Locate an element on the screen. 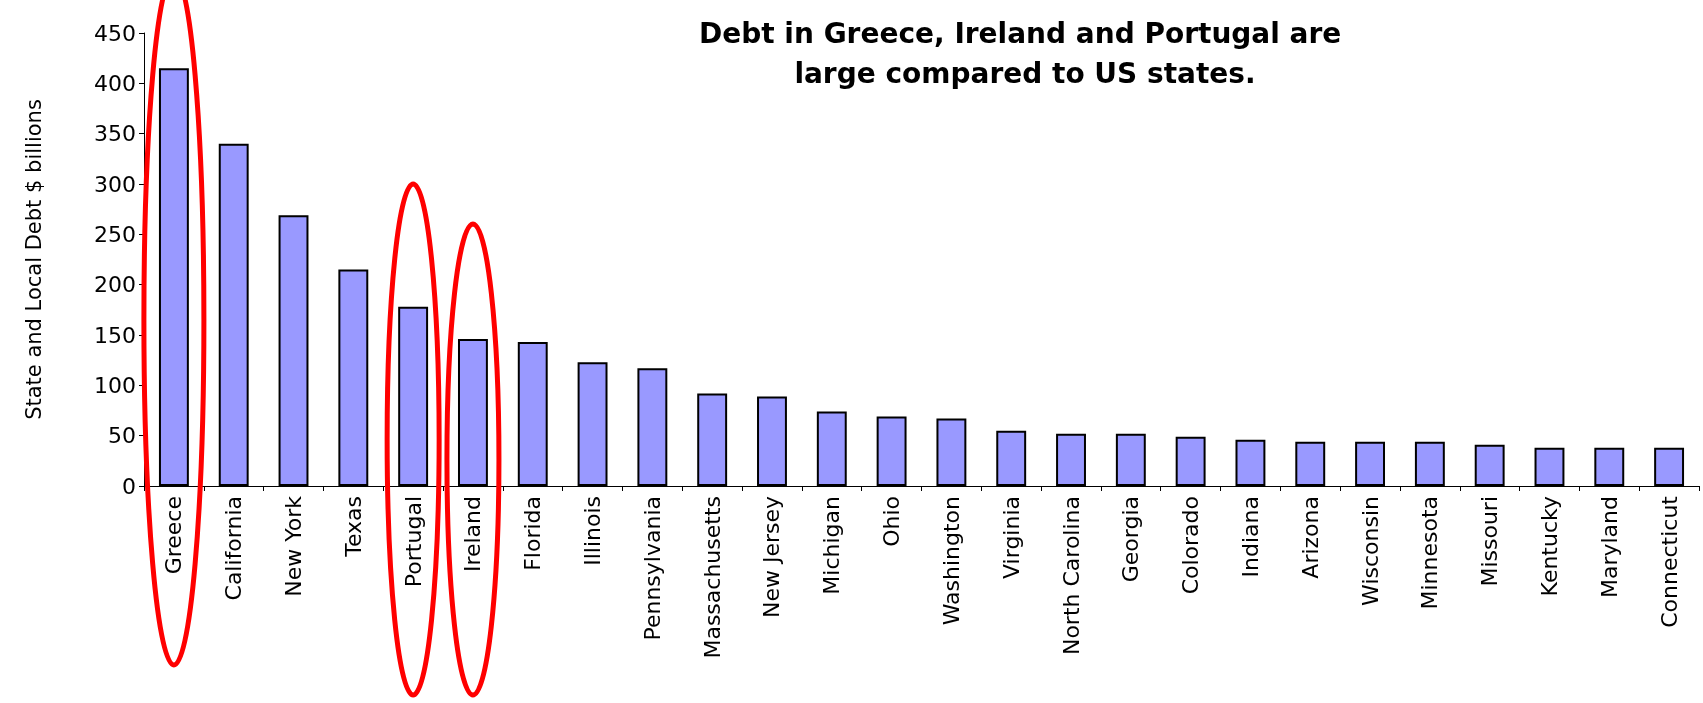 This screenshot has width=1703, height=703. x-tick-label: Pennsylvania is located at coordinates (652, 568).